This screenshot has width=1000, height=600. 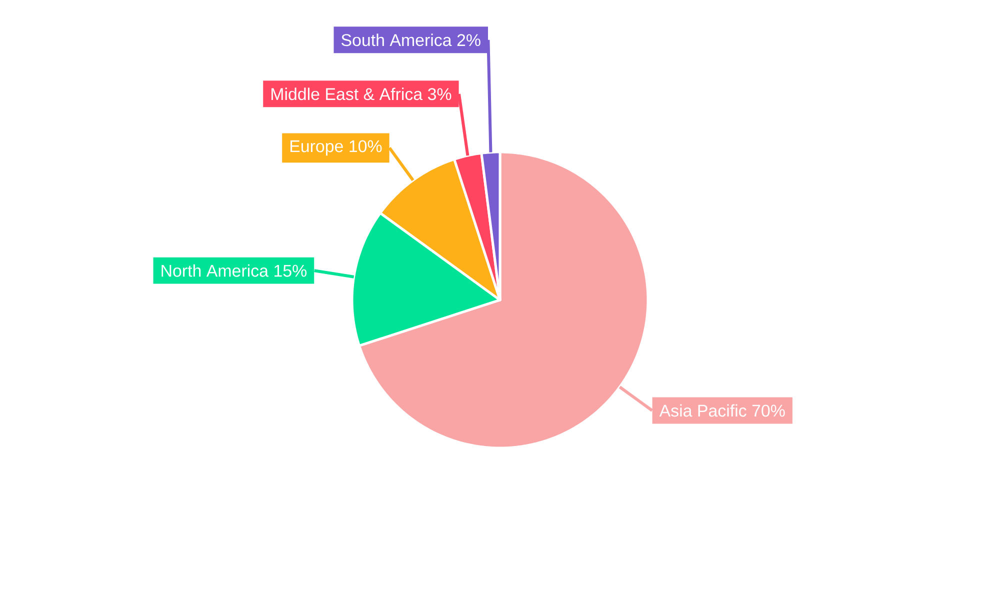 I want to click on data-label: 70%, so click(x=768, y=410).